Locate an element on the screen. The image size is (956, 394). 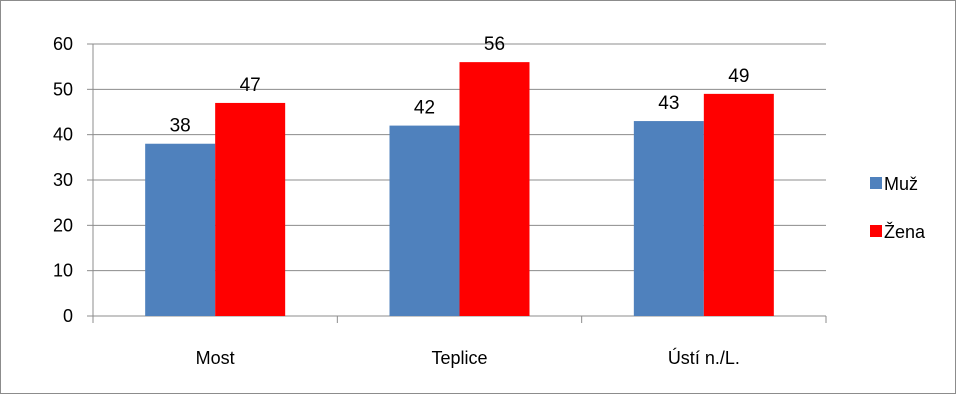
bar-Muž-Teplice is located at coordinates (424, 220).